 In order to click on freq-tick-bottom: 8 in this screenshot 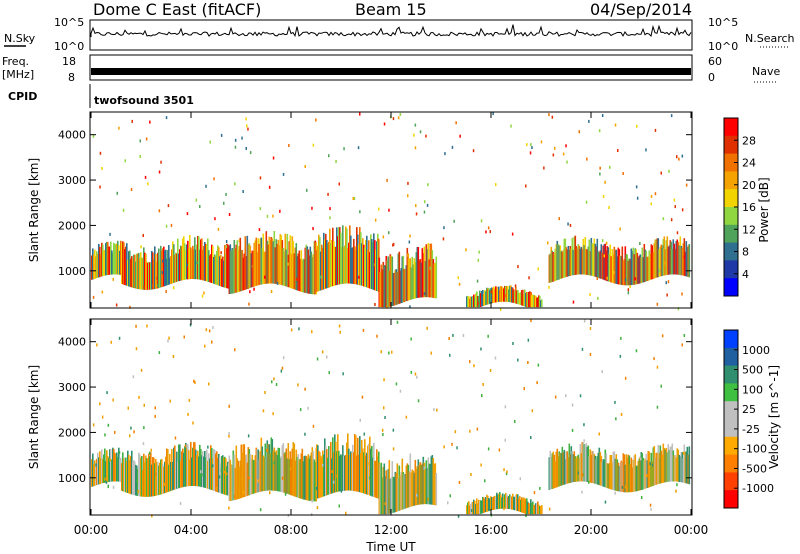, I will do `click(71, 77)`.